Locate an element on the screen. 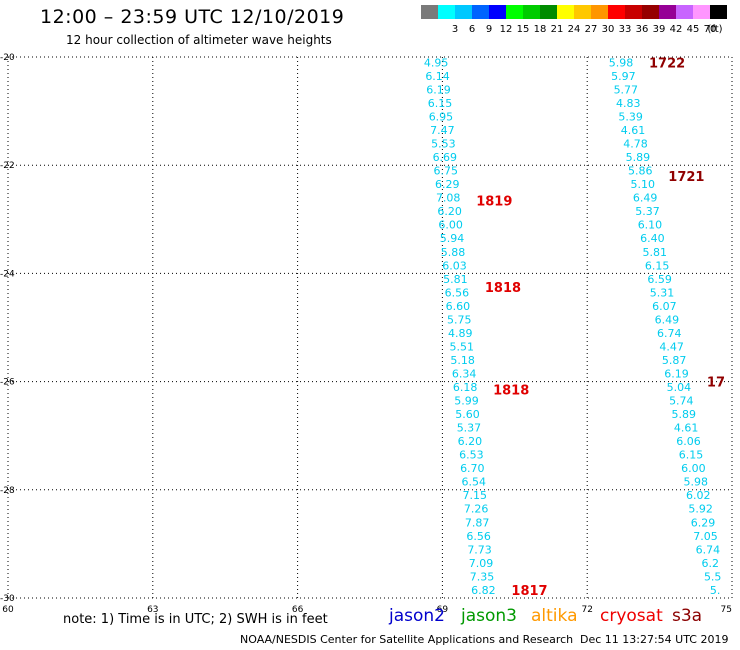 Image resolution: width=740 pixels, height=650 pixels. wave-height-value: 7.35 is located at coordinates (482, 576).